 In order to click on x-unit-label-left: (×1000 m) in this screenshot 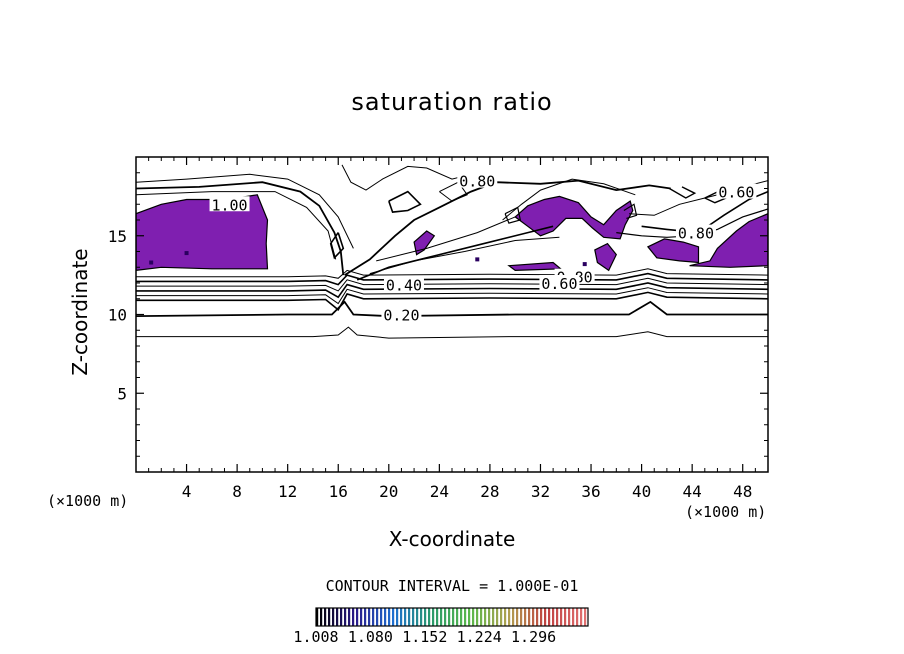, I will do `click(88, 501)`.